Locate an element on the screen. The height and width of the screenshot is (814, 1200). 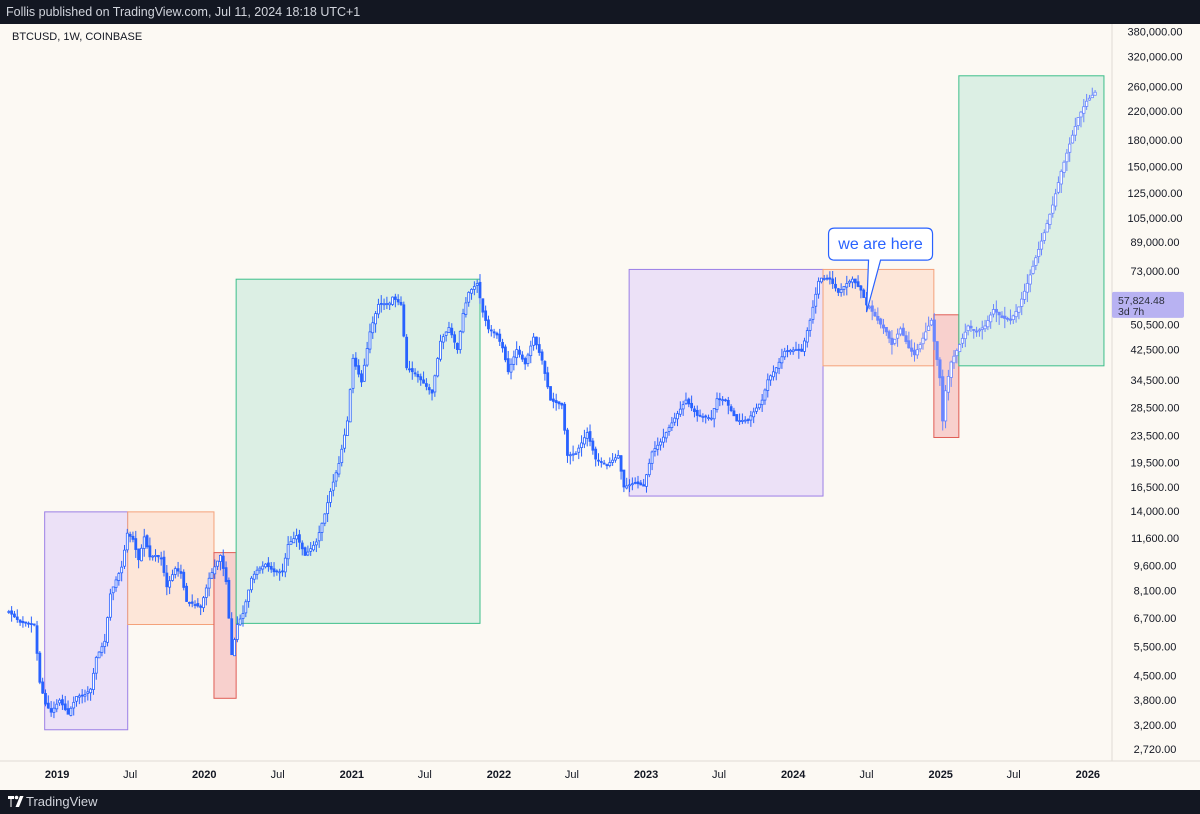
y-tick-label: 28,500.00 is located at coordinates (1155, 409).